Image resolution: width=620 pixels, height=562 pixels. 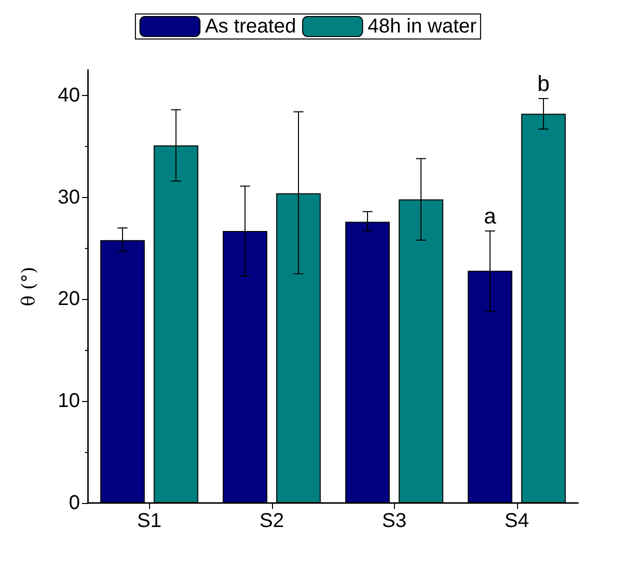 I want to click on y-tick-label: 10, so click(x=69, y=401).